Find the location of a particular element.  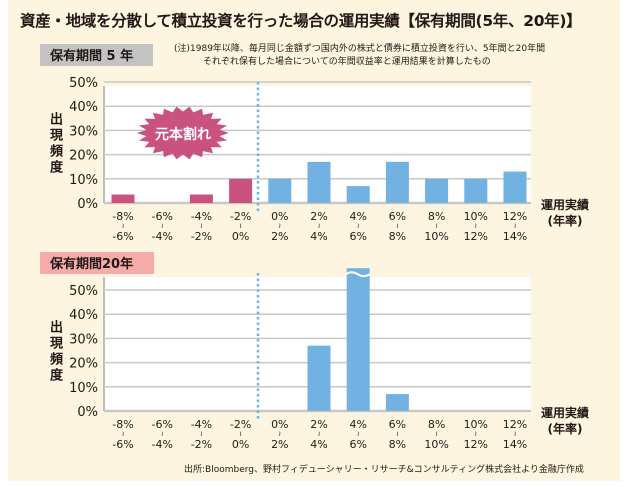

loss-annotation: 元本割れ is located at coordinates (183, 134).